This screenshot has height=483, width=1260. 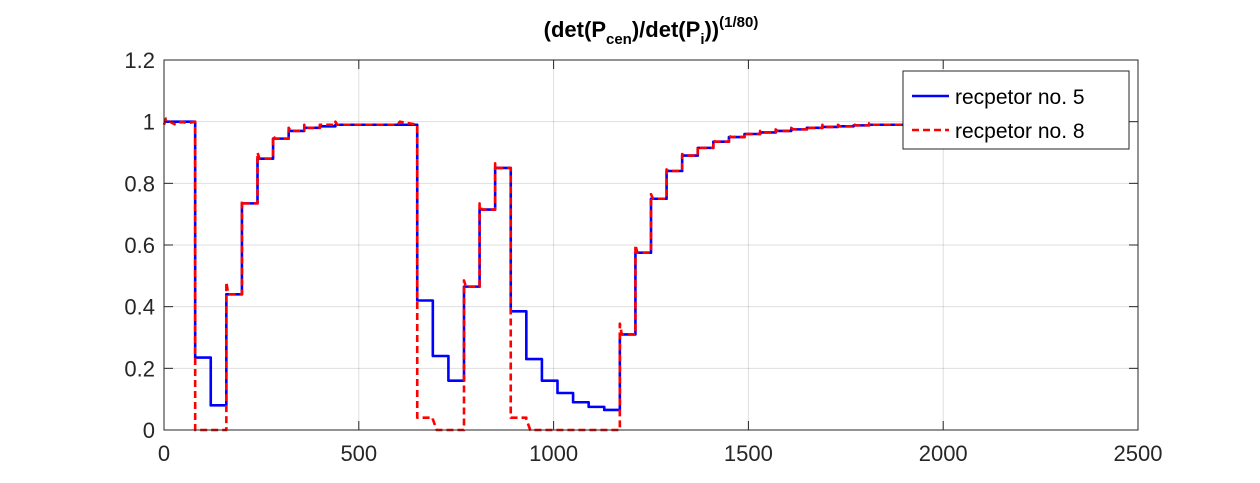 What do you see at coordinates (139, 307) in the screenshot?
I see `y-tick-label: 0.4` at bounding box center [139, 307].